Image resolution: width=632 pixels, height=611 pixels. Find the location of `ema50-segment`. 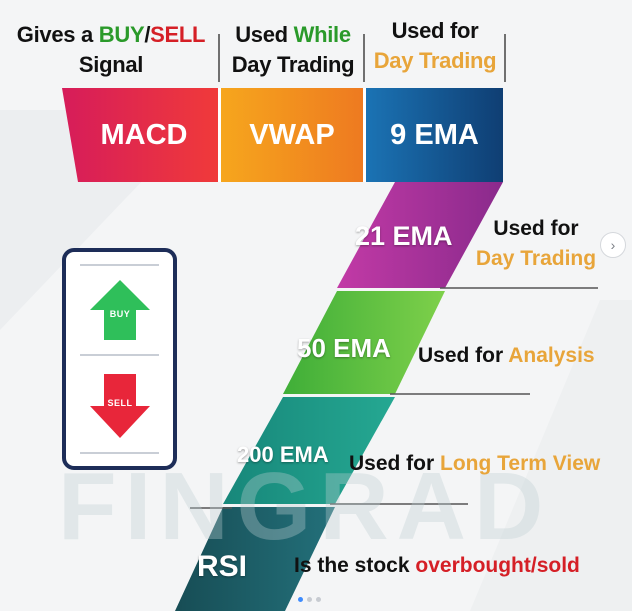

ema50-segment is located at coordinates (364, 342).